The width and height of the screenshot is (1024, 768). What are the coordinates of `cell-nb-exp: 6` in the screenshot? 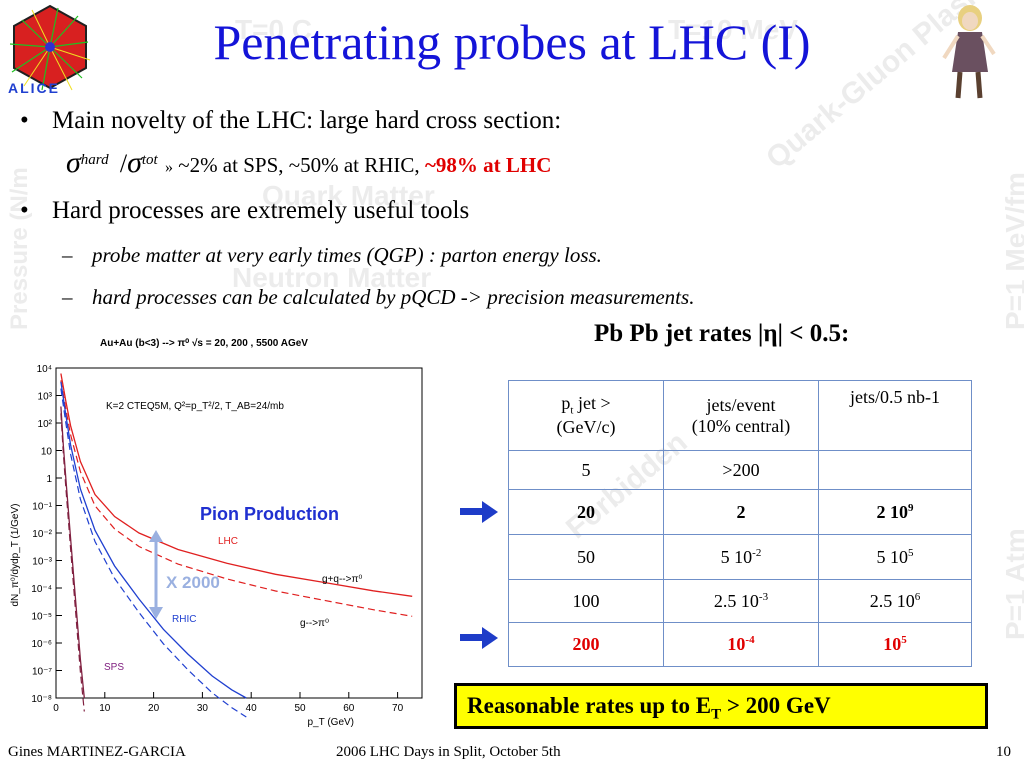 It's located at (917, 596).